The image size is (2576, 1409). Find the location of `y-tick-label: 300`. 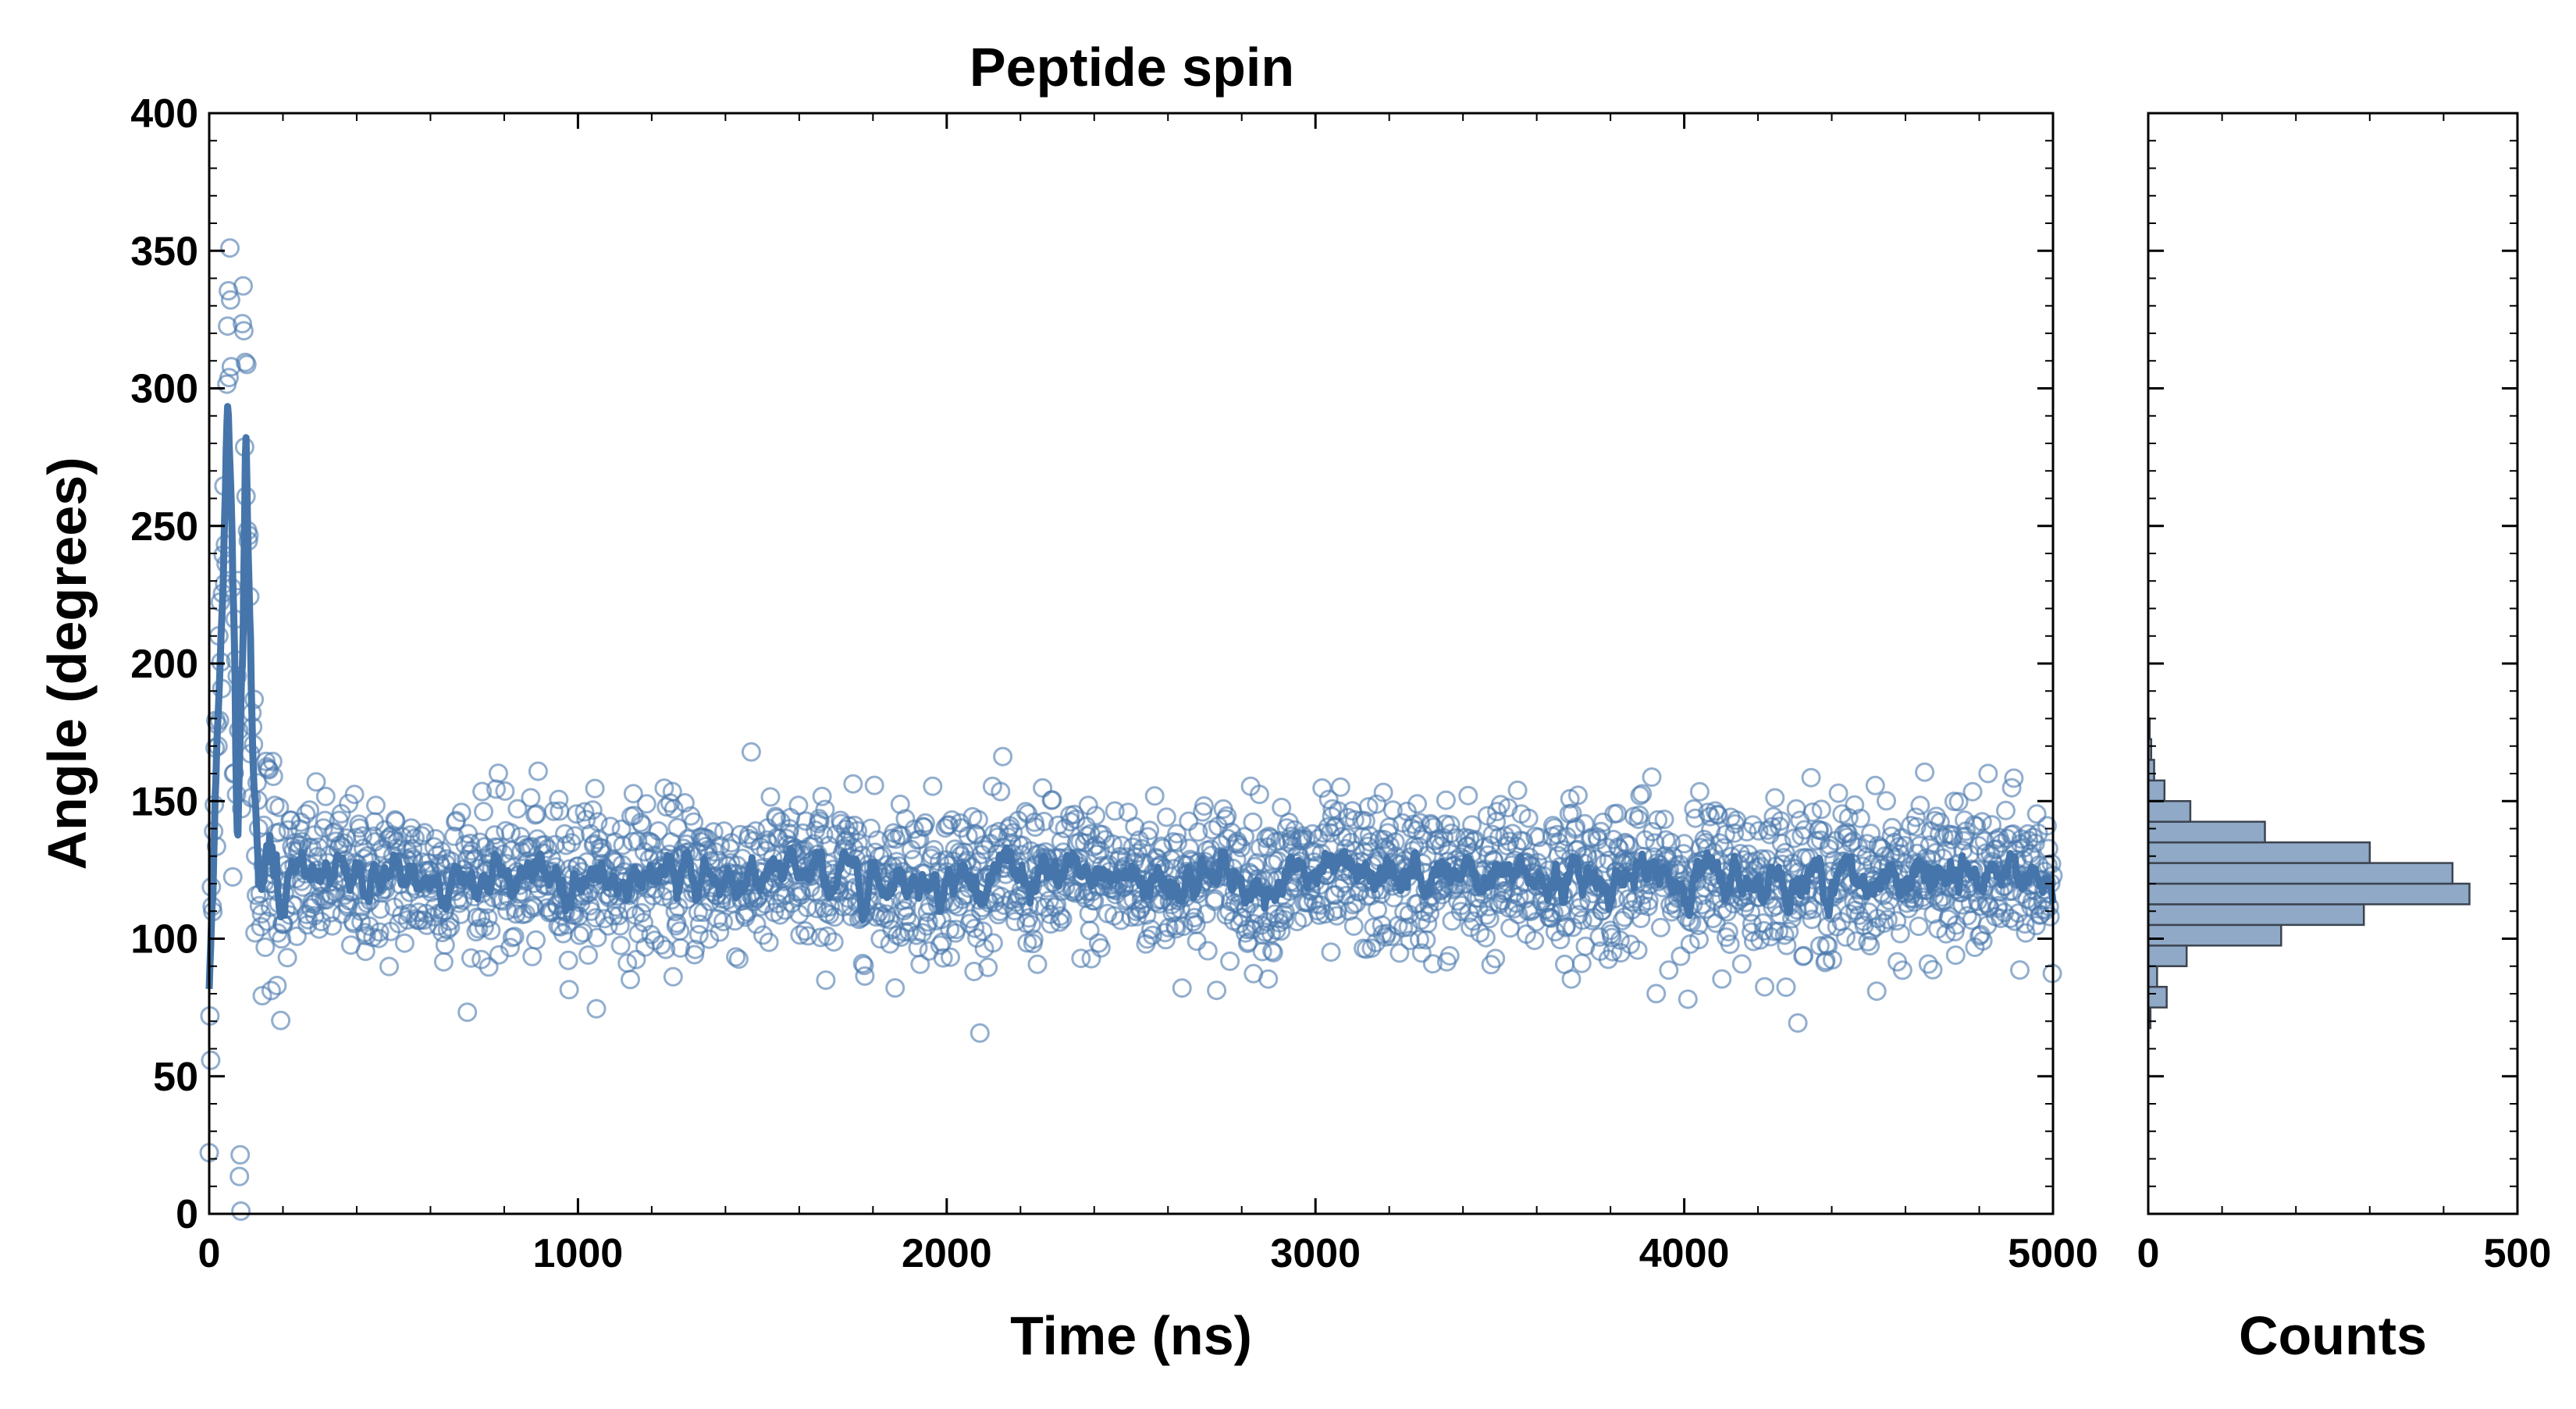

y-tick-label: 300 is located at coordinates (164, 389).